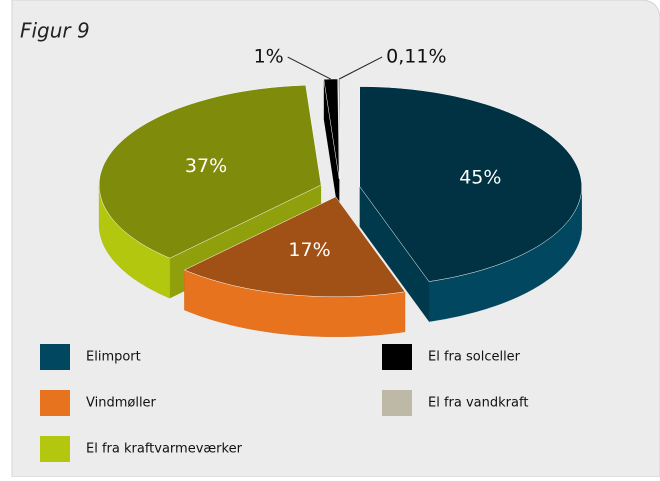 This screenshot has width=660, height=481. What do you see at coordinates (416, 56) in the screenshot?
I see `data-label: 0,11%` at bounding box center [416, 56].